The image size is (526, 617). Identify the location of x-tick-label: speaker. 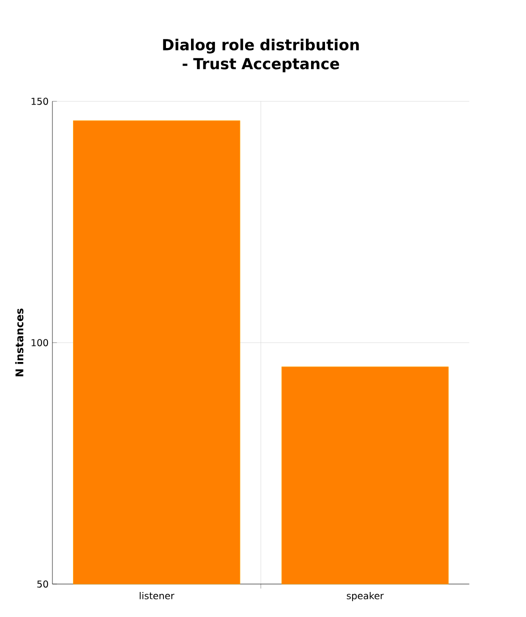
(365, 597).